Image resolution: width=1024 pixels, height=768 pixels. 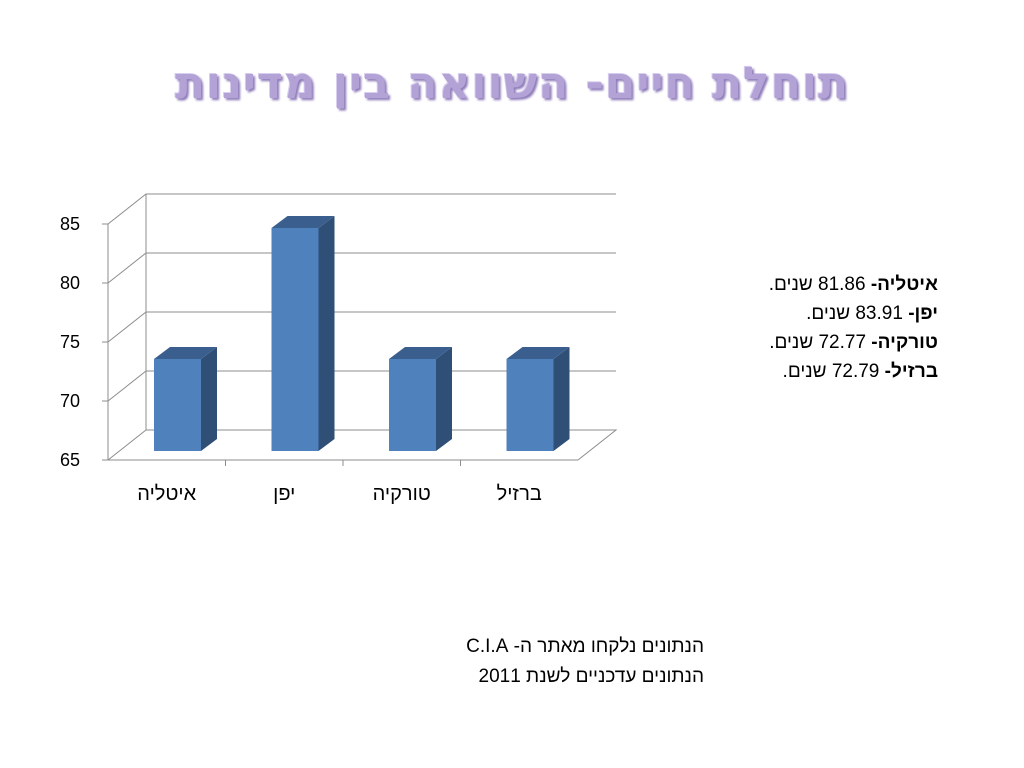 I want to click on stat-country: איטליה-, so click(x=904, y=284).